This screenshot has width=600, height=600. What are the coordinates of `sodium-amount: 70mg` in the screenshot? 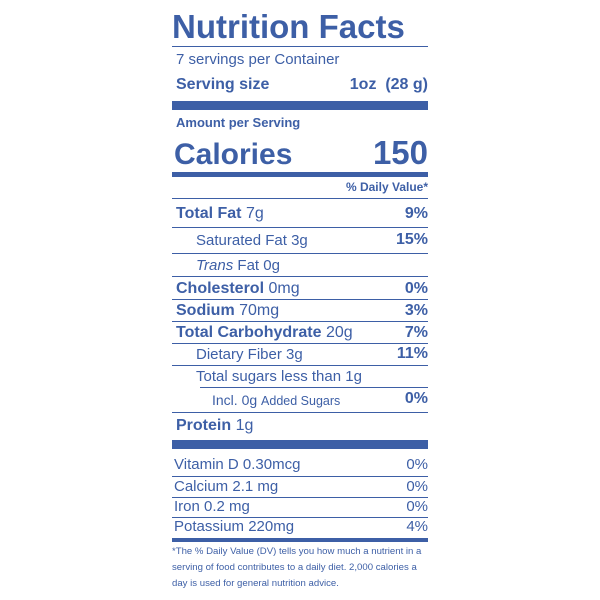 It's located at (259, 310).